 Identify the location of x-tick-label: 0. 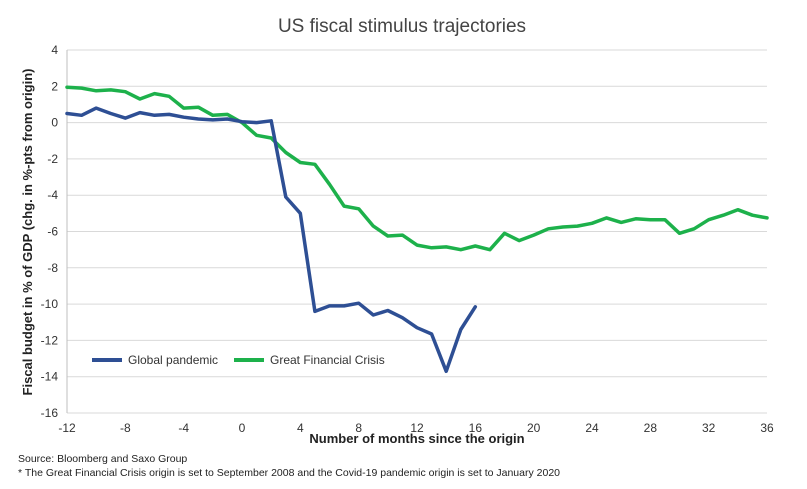
(242, 428).